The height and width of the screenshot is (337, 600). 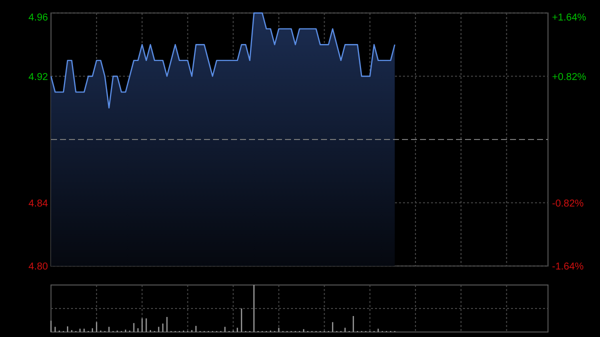 What do you see at coordinates (38, 267) in the screenshot?
I see `y-tick-label: 4.80` at bounding box center [38, 267].